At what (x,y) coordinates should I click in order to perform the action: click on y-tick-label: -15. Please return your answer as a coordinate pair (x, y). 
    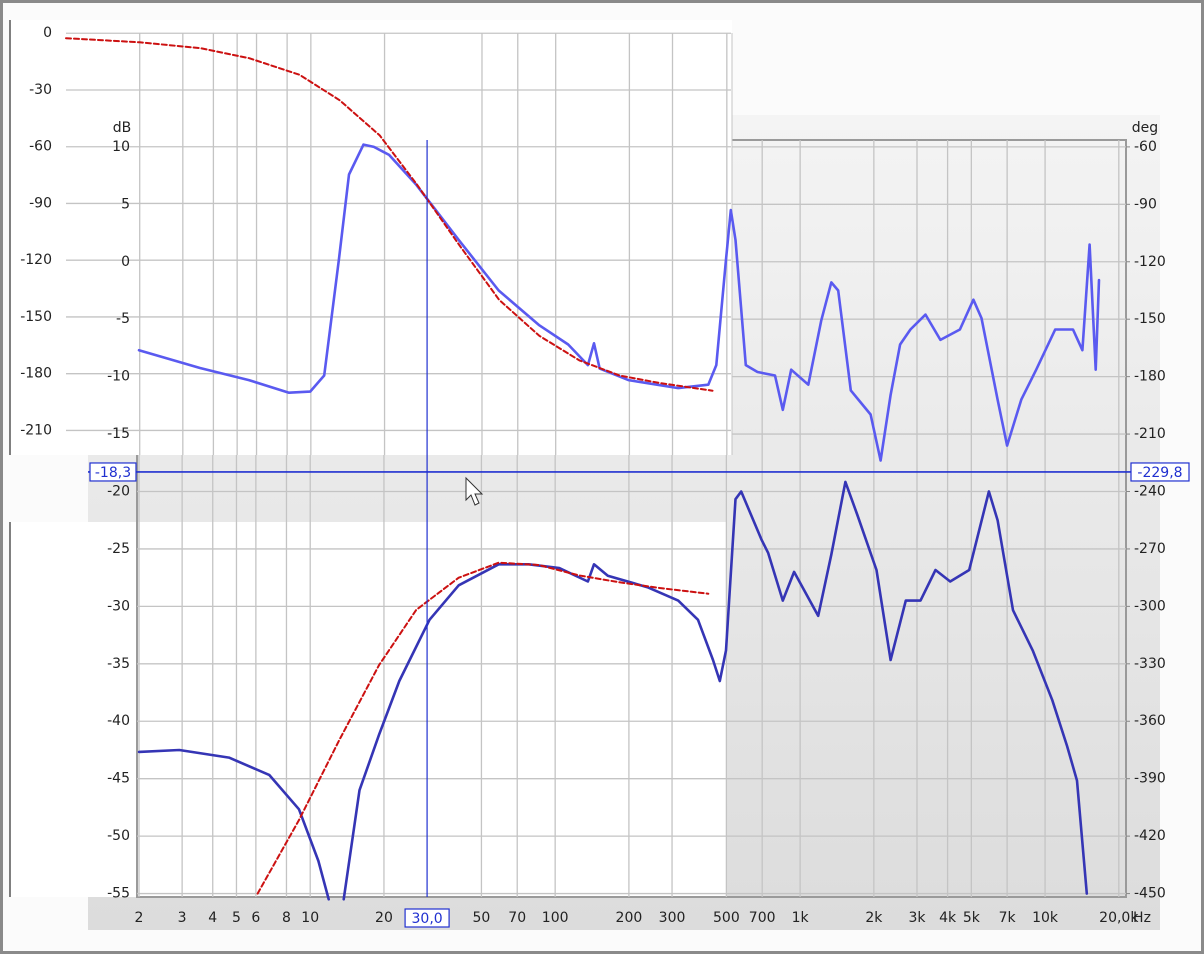
    Looking at the image, I should click on (118, 434).